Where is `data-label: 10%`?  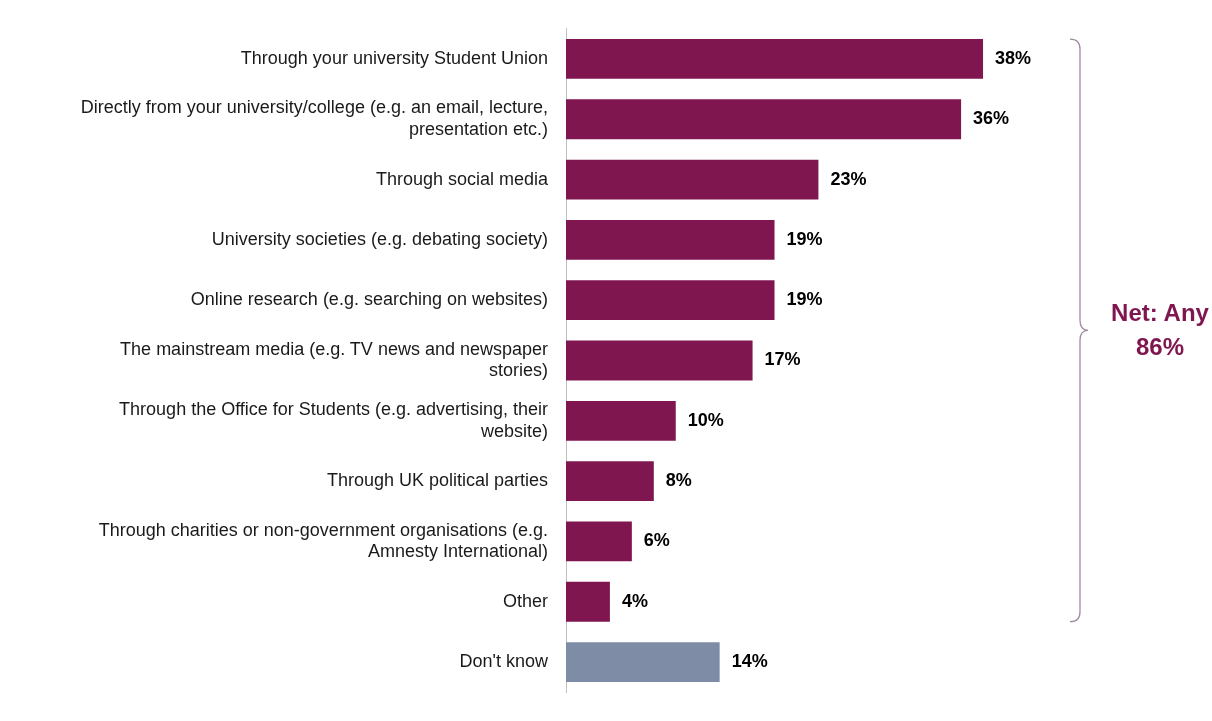 data-label: 10% is located at coordinates (705, 419).